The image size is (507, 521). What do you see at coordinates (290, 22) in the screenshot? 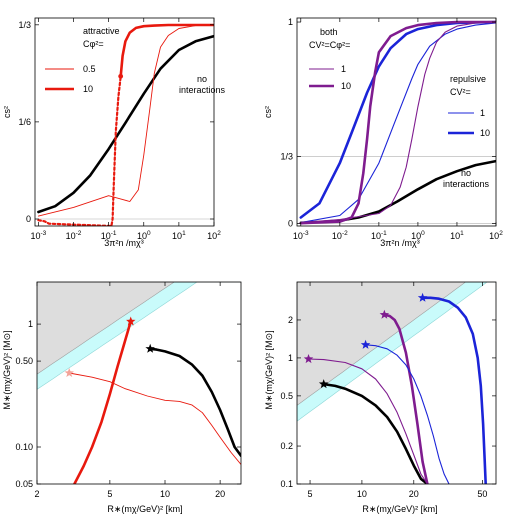
I see `y-tick-label-2: 1` at bounding box center [290, 22].